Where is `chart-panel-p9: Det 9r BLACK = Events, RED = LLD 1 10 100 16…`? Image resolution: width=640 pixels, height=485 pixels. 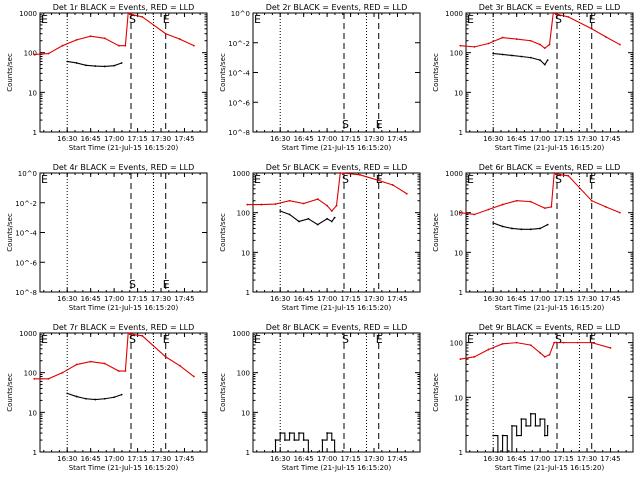
chart-panel-p9: Det 9r BLACK = Events, RED = LLD 1 10 100 16… is located at coordinates (533, 397).